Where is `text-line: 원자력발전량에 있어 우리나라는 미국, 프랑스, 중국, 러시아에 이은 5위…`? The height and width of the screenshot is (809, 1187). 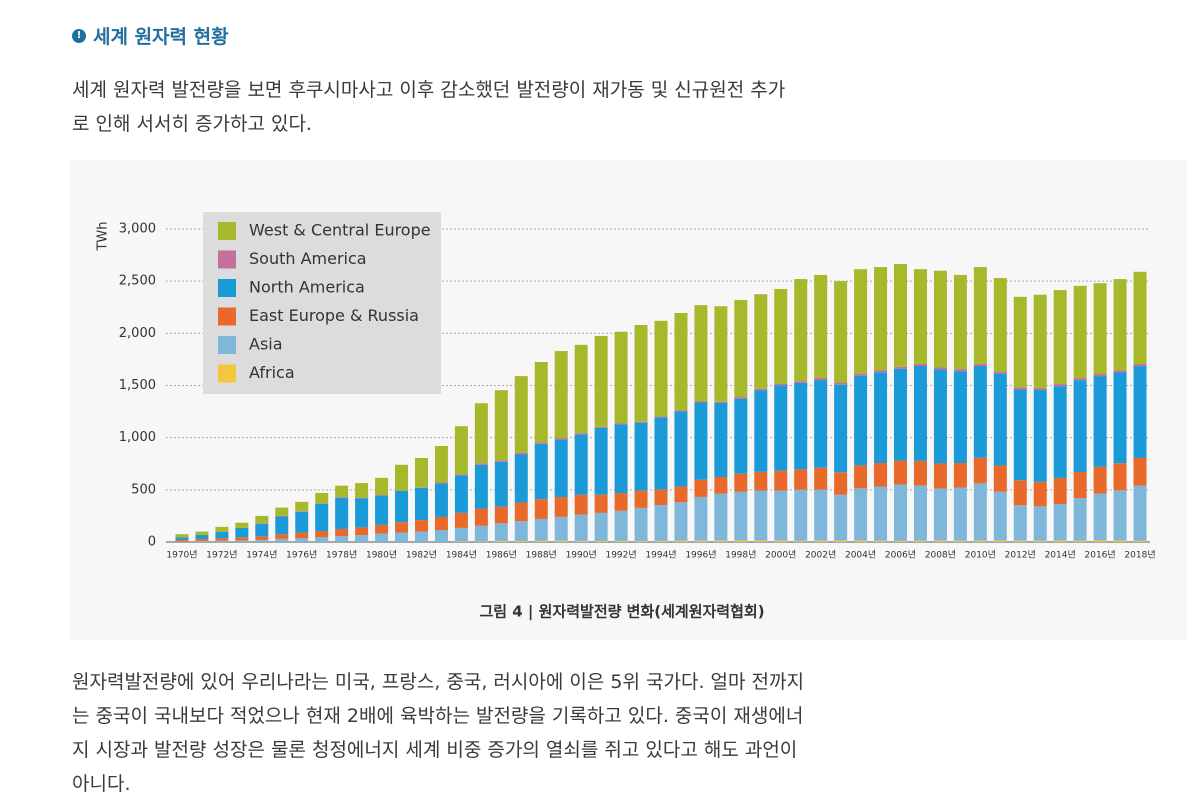 text-line: 원자력발전량에 있어 우리나라는 미국, 프랑스, 중국, 러시아에 이은 5위… is located at coordinates (438, 682).